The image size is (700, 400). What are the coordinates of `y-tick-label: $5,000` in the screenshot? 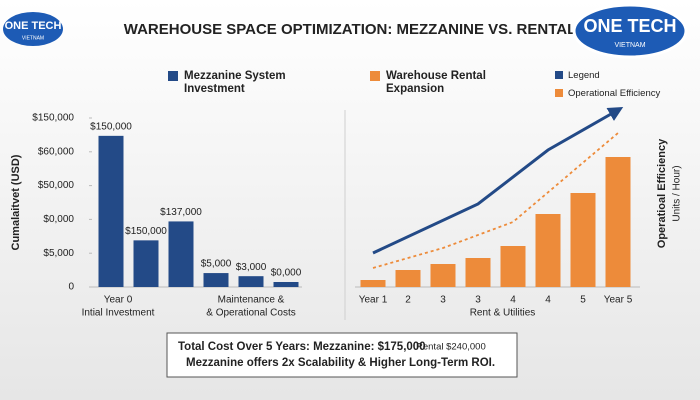 It's located at (58, 253).